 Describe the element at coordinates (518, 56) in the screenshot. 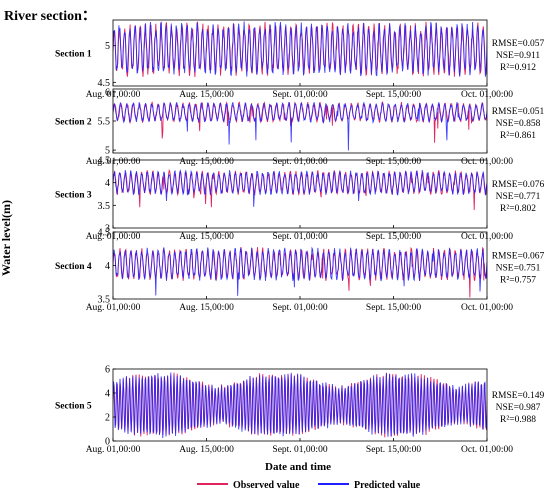

I see `metric-label: NSE=0.911` at that location.